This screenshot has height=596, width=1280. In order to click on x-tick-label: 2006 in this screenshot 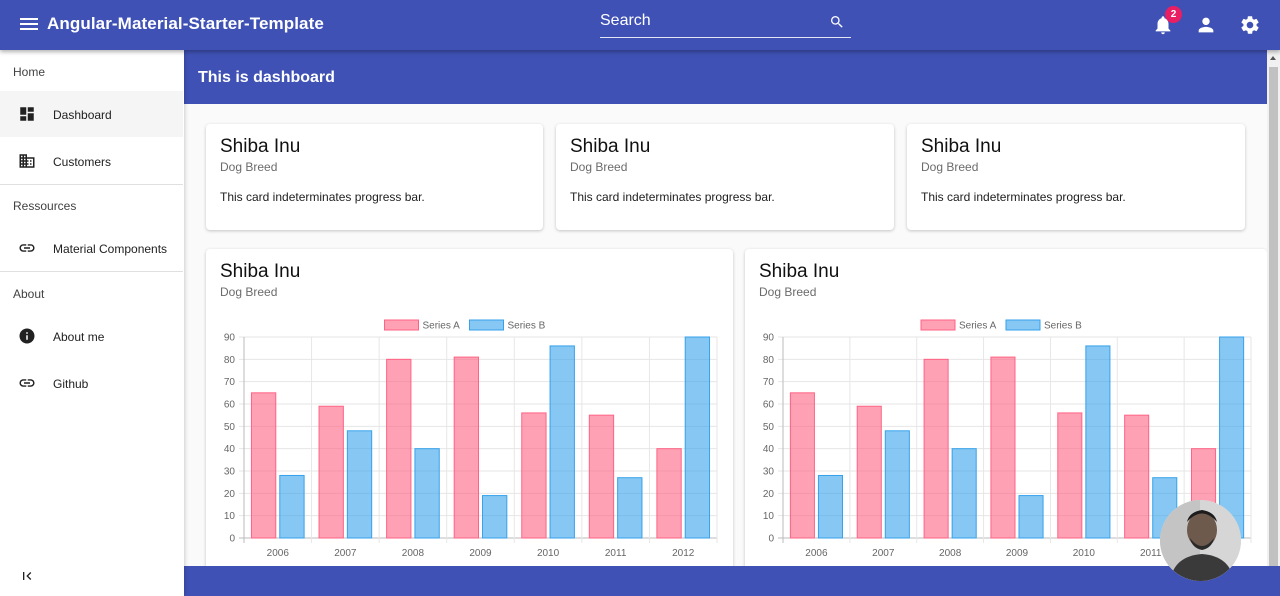, I will do `click(816, 553)`.